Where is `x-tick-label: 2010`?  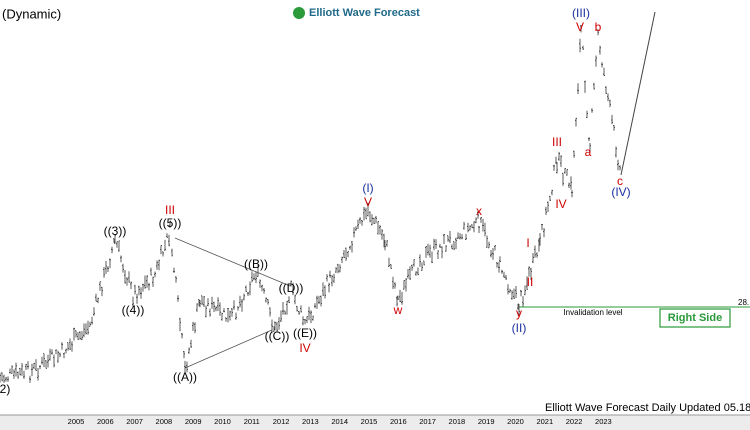 x-tick-label: 2010 is located at coordinates (222, 421).